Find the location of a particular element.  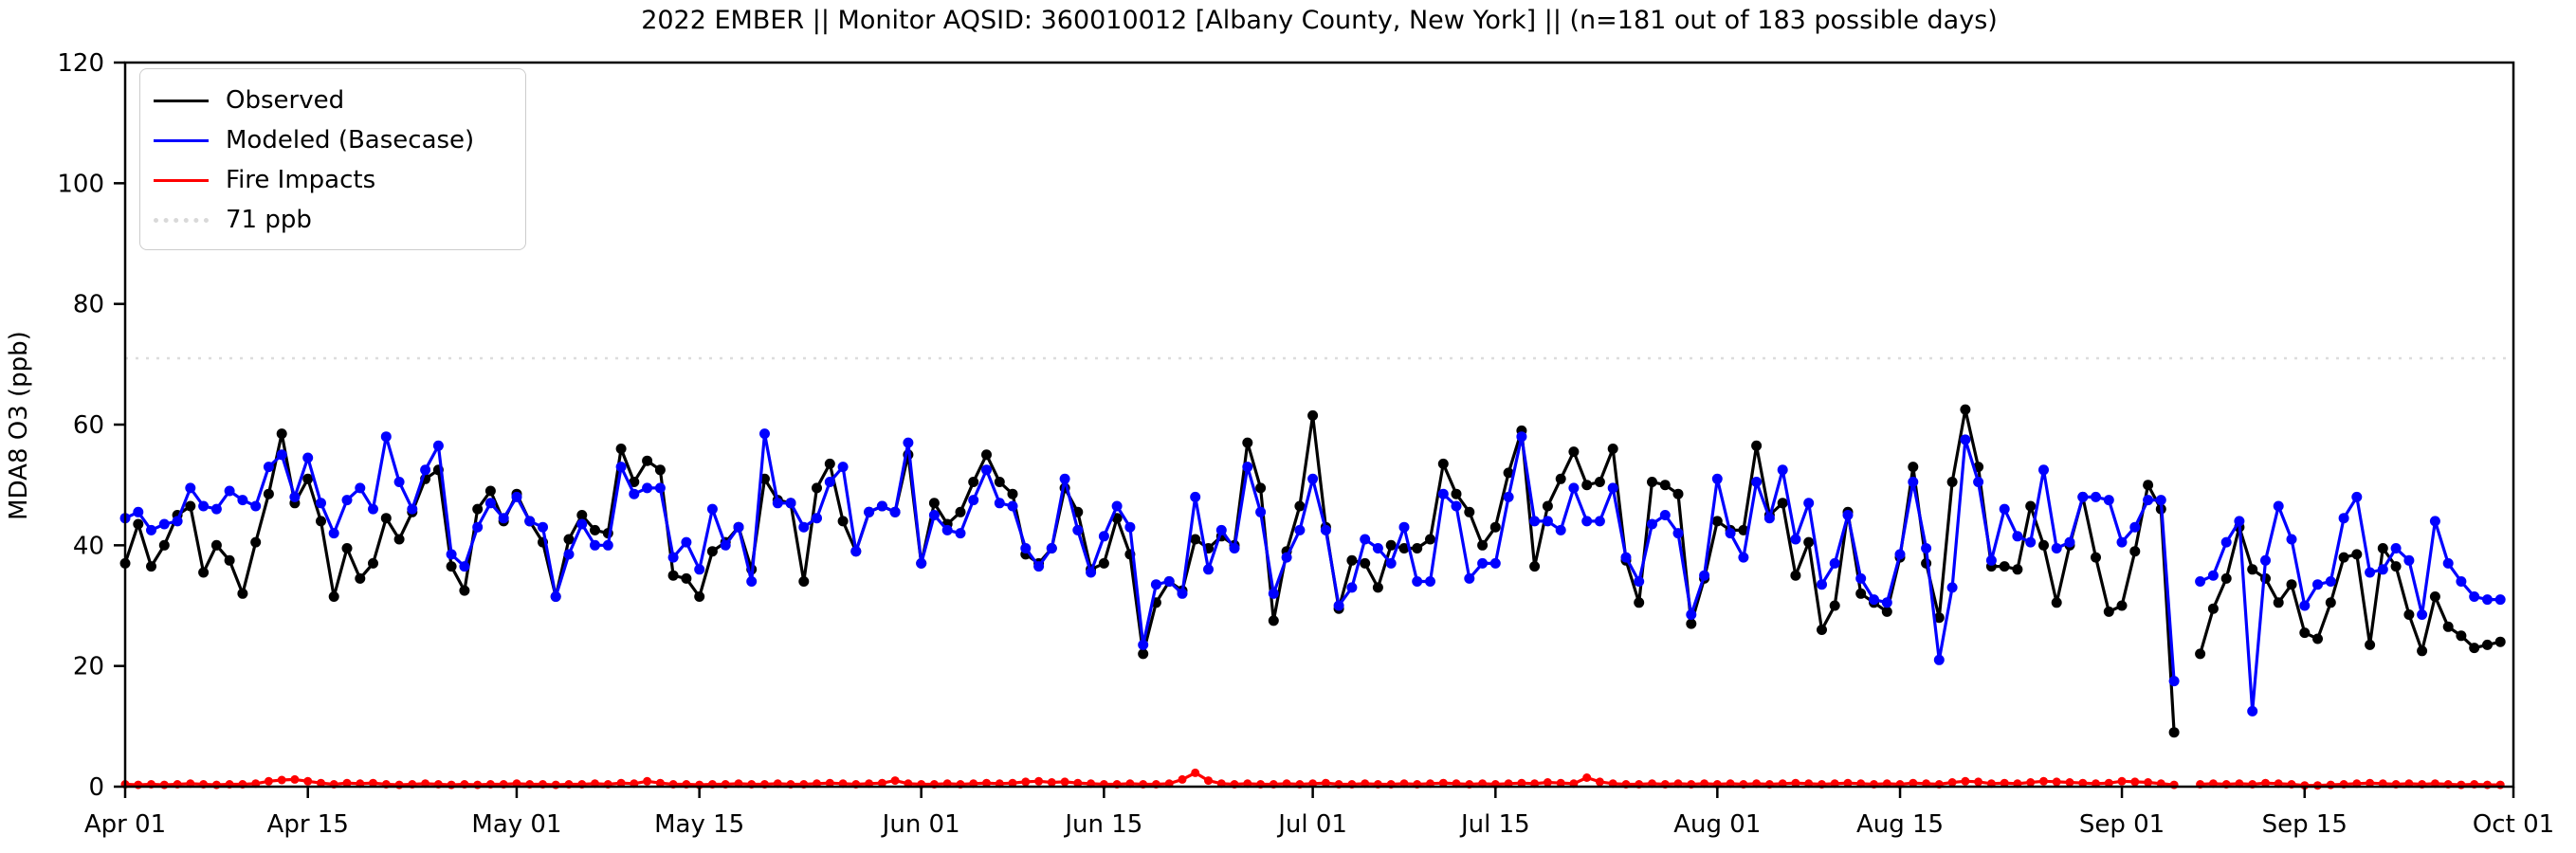

y-tick-label: 0 is located at coordinates (96, 787).